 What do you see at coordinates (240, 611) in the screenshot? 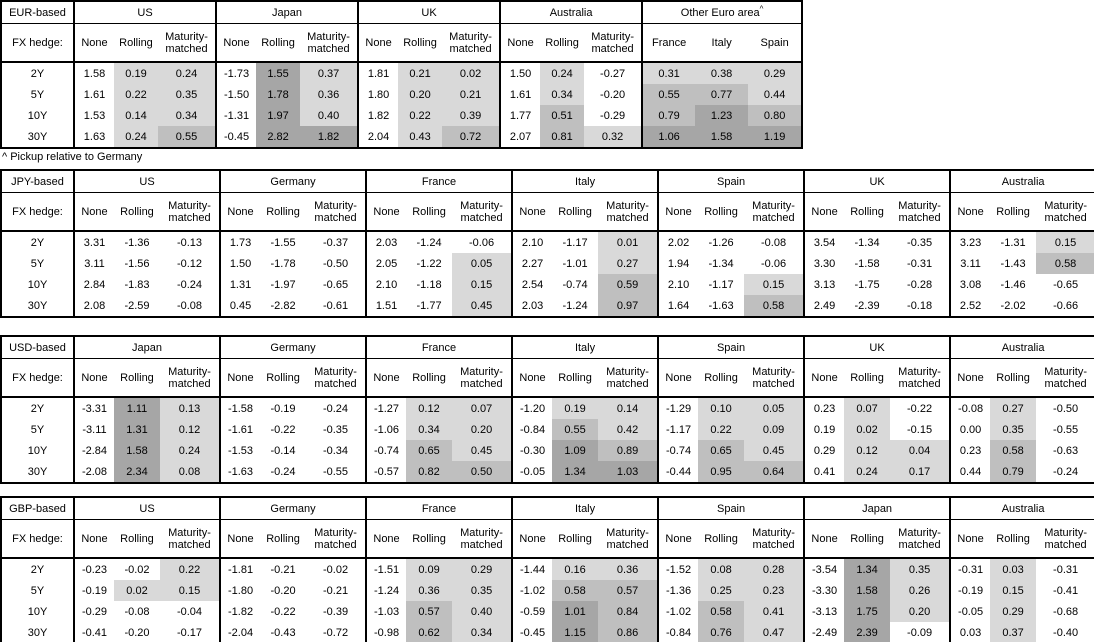
I see `value-cell: -1.82` at bounding box center [240, 611].